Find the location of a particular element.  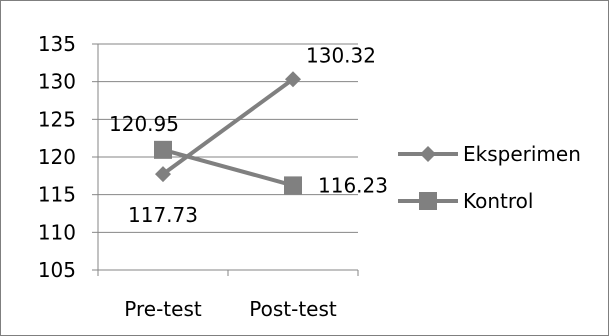

x-tick-label: Post-test is located at coordinates (293, 309).